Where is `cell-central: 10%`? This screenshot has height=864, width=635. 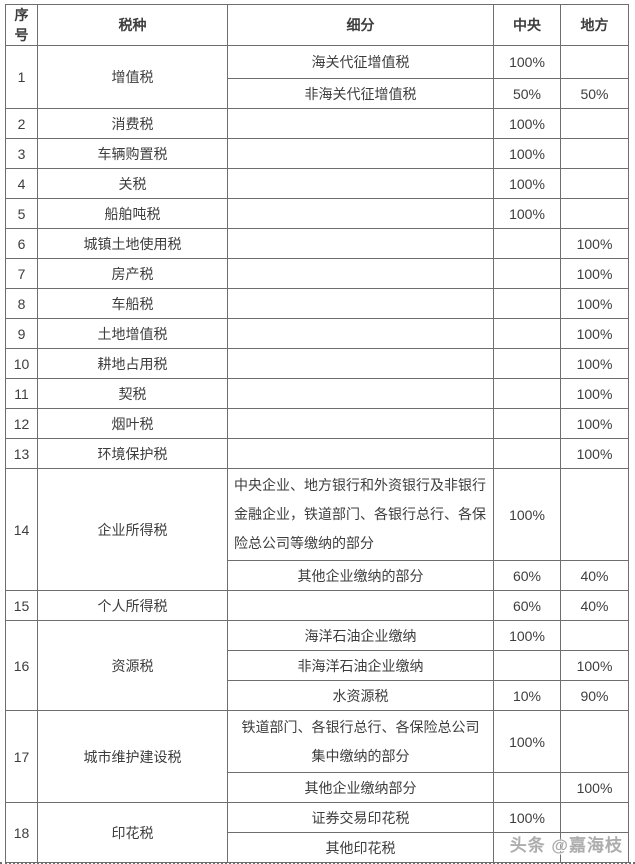
cell-central: 10% is located at coordinates (527, 695).